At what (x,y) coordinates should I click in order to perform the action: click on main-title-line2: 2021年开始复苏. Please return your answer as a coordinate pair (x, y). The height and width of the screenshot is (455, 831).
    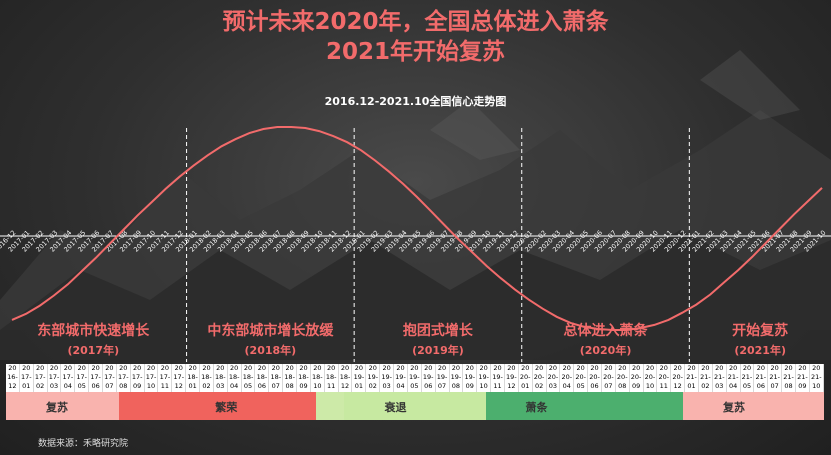
    Looking at the image, I should click on (415, 52).